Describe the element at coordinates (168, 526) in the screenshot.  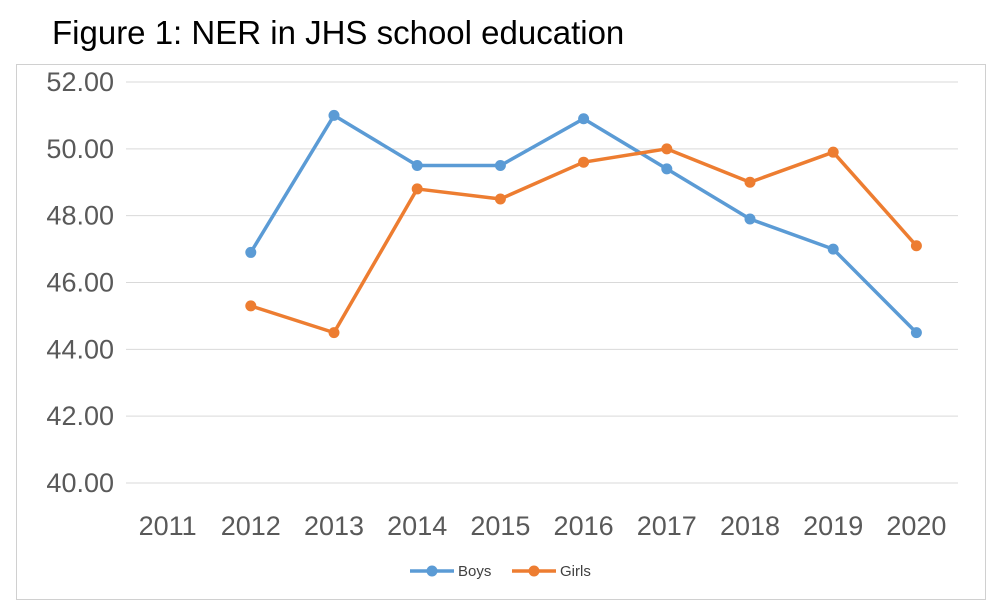
I see `x-tick-label: 2011` at that location.